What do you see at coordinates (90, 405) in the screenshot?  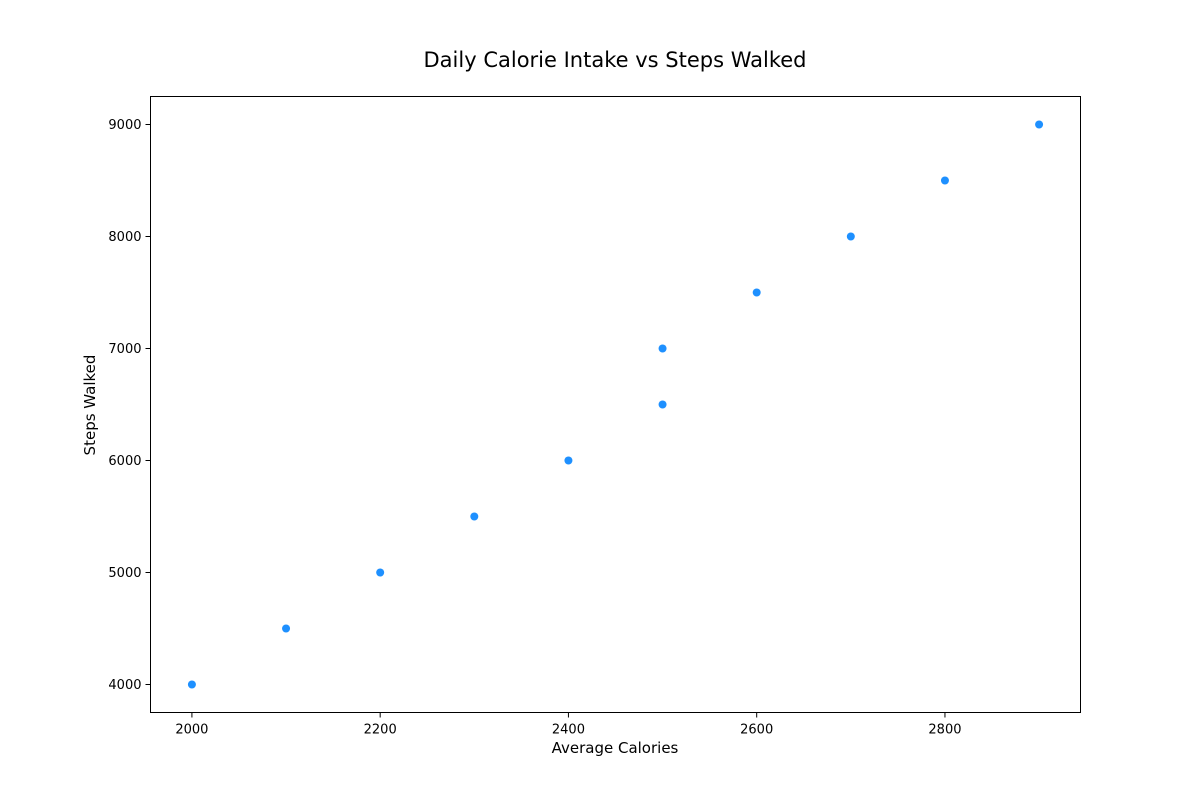 I see `y-axis-label: Steps Walked` at bounding box center [90, 405].